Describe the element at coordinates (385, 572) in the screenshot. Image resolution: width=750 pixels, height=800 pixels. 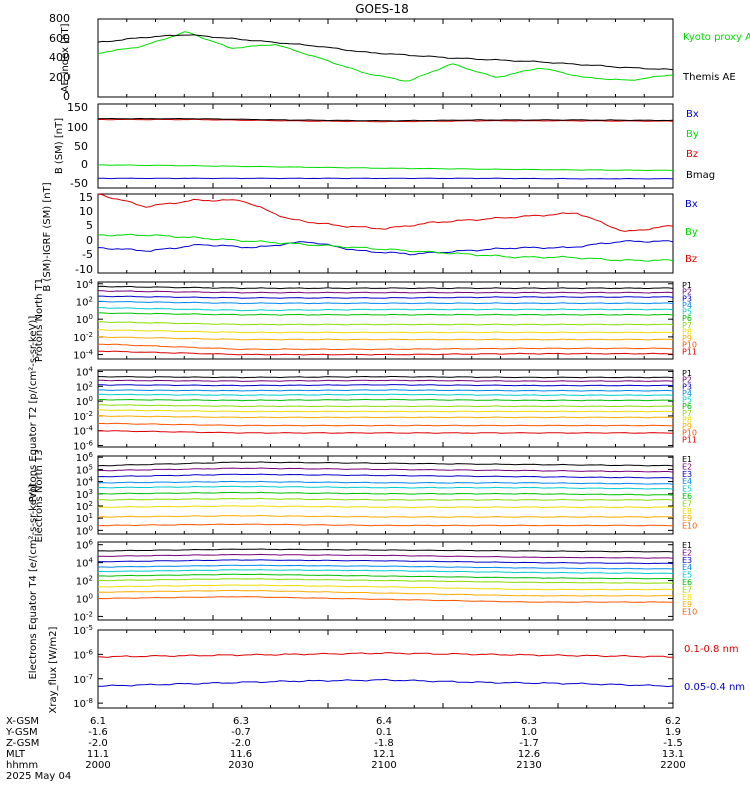
I see `E5-p6-line` at that location.